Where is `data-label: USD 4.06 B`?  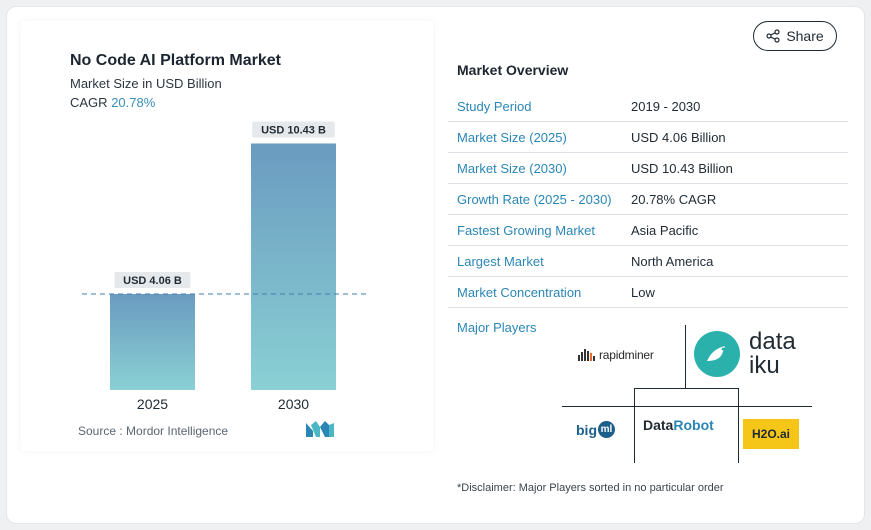
data-label: USD 4.06 B is located at coordinates (152, 281).